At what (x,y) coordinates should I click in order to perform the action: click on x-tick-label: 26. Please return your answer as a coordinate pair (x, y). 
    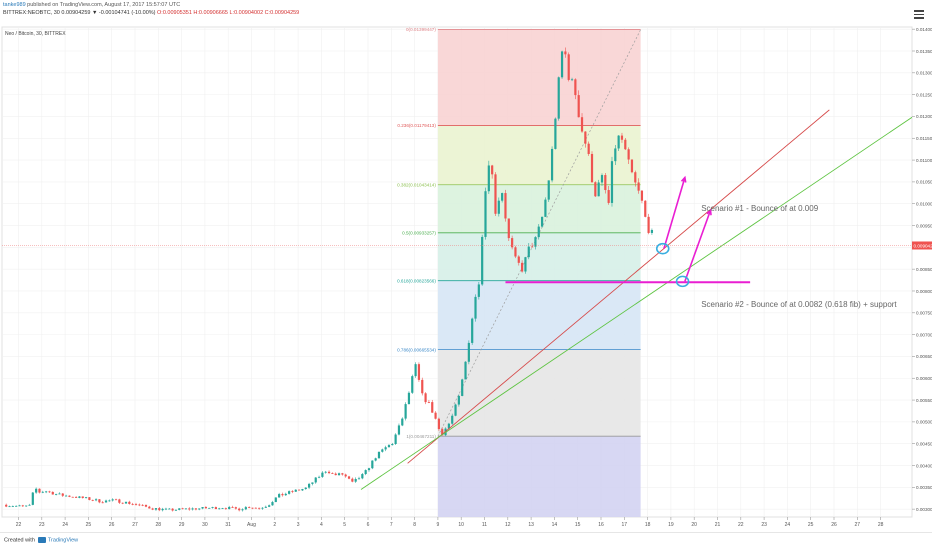
    Looking at the image, I should click on (834, 525).